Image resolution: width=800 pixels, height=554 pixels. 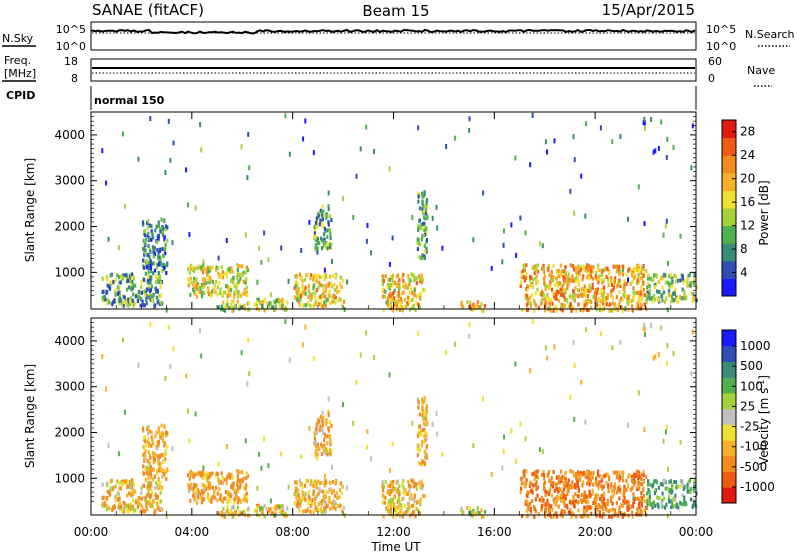 I want to click on y-tick-label: 4000, so click(x=69, y=341).